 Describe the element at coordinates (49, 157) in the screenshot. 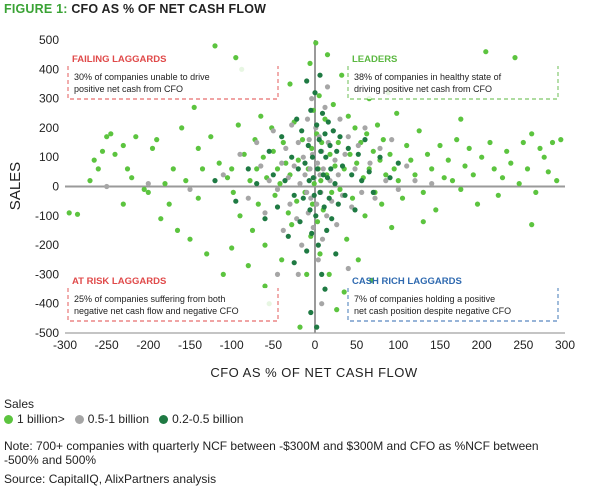

I see `y-tick-label: 100` at that location.